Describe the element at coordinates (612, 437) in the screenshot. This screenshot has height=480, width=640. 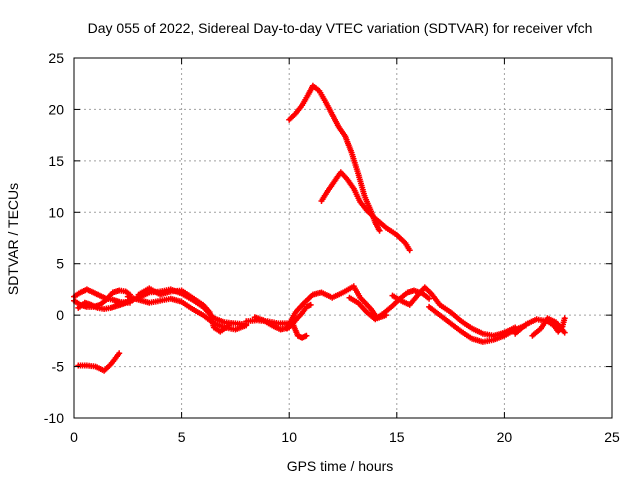
I see `x-tick-label: 25` at that location.